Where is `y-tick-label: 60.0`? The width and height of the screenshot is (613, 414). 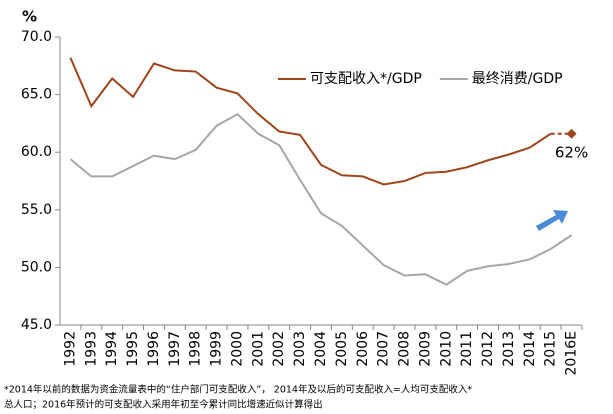
y-tick-label: 60.0 is located at coordinates (36, 152).